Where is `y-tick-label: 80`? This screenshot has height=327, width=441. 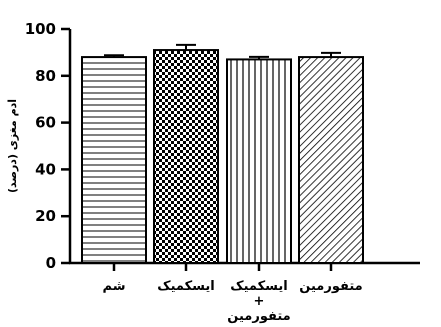 y-tick-label: 80 is located at coordinates (45, 76).